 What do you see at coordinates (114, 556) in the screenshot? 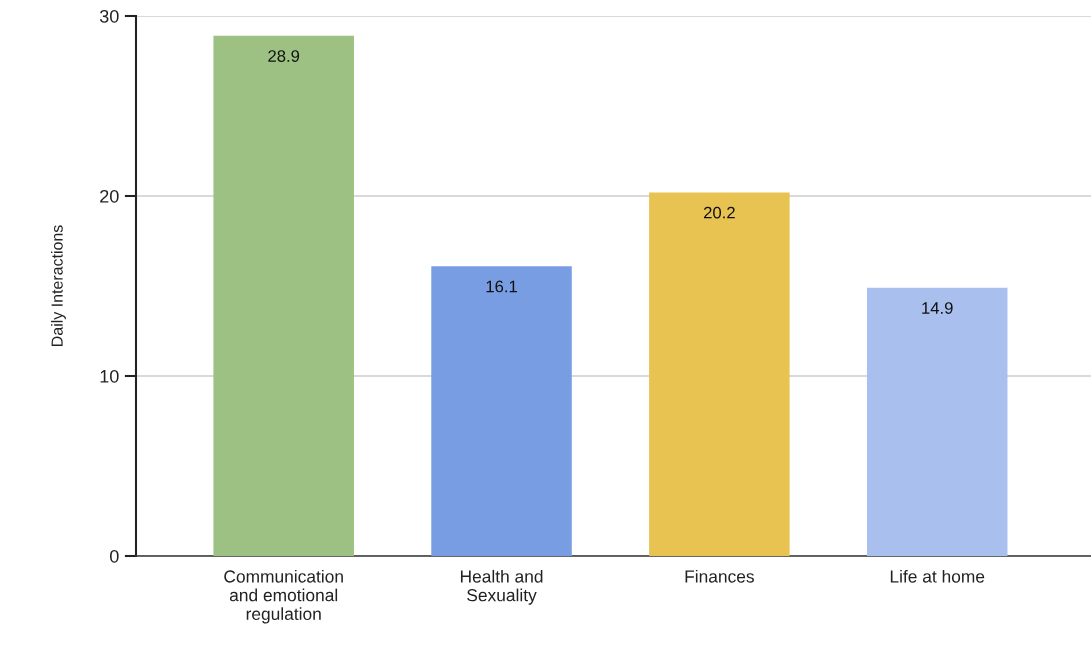
I see `y-tick-label: 0` at bounding box center [114, 556].